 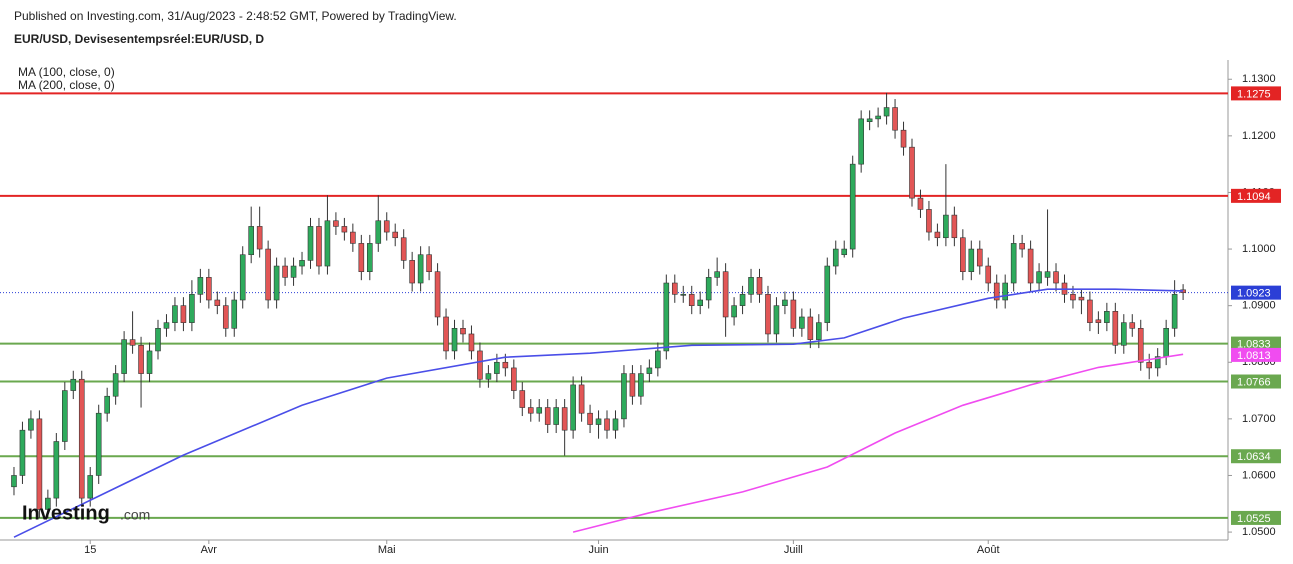 I want to click on y-tick-label: 1.1000, so click(x=1259, y=249).